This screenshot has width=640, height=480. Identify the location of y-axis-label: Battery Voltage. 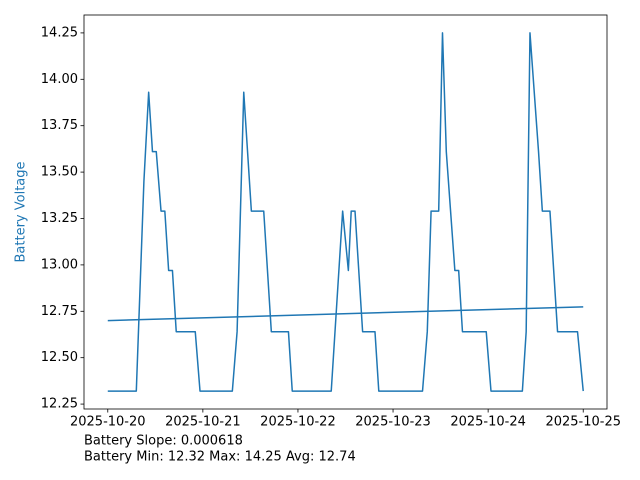
(21, 211).